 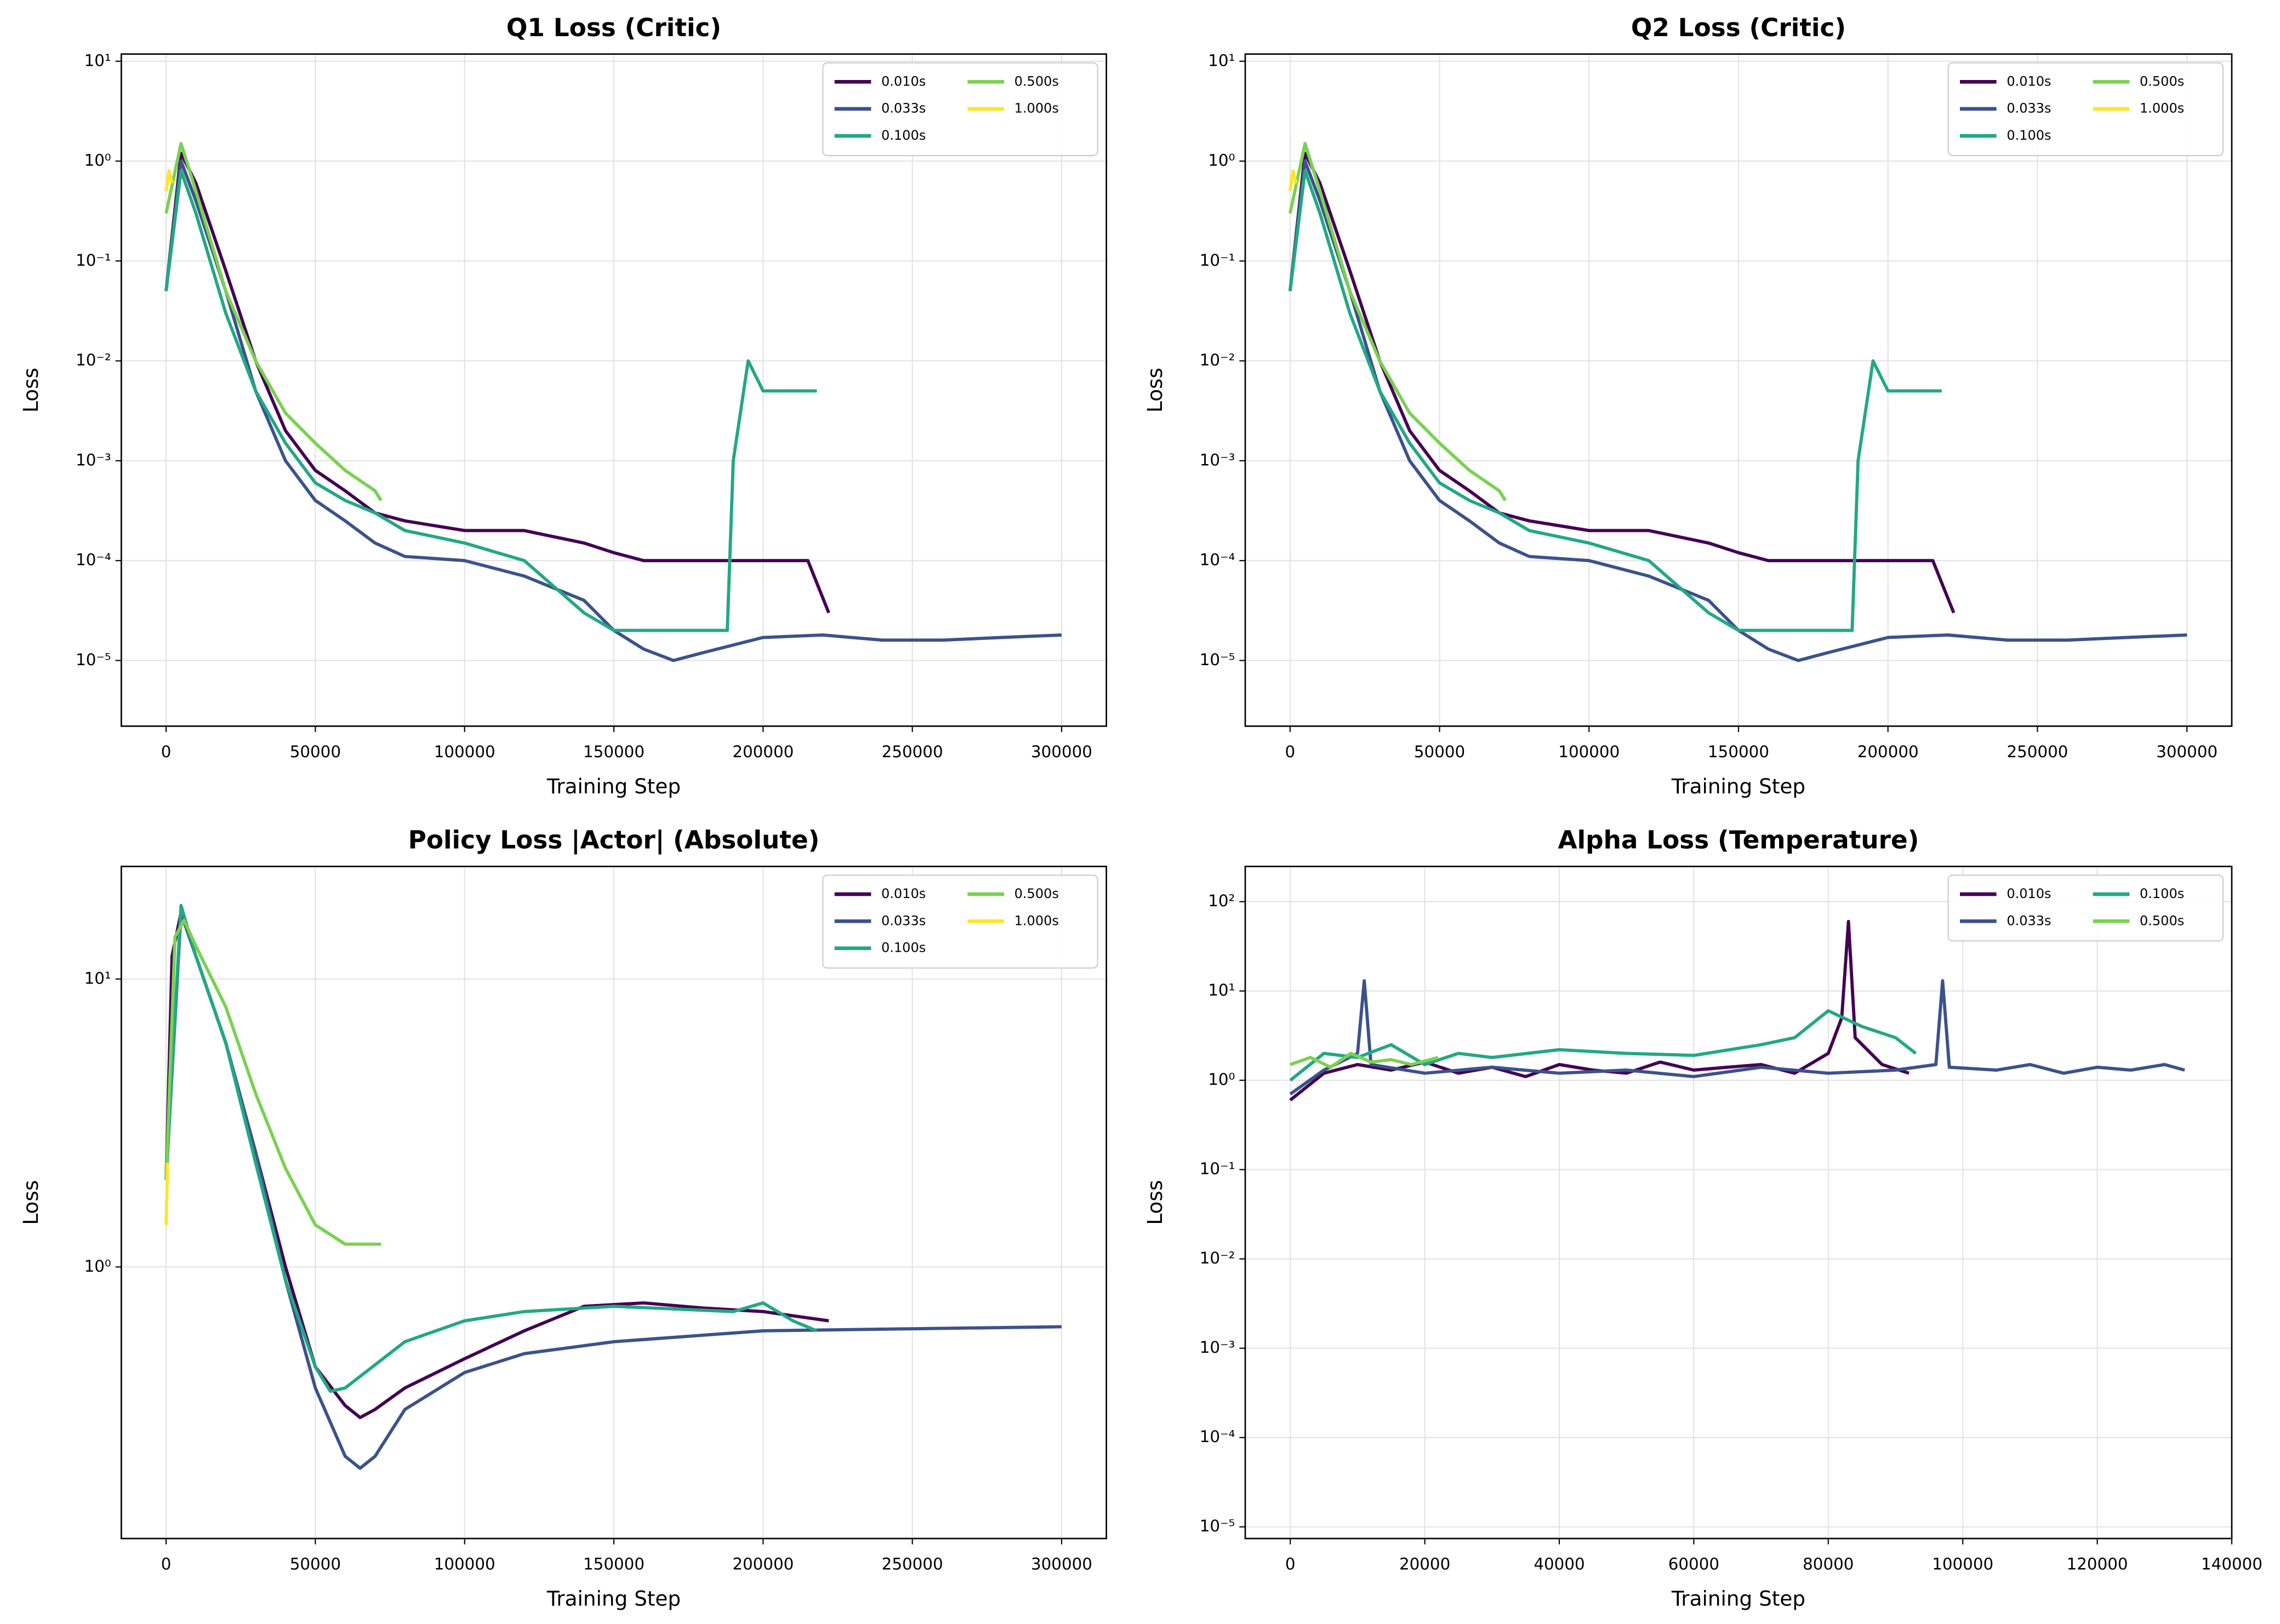 What do you see at coordinates (1739, 27) in the screenshot?
I see `chart-title: Q2 Loss (Critic)` at bounding box center [1739, 27].